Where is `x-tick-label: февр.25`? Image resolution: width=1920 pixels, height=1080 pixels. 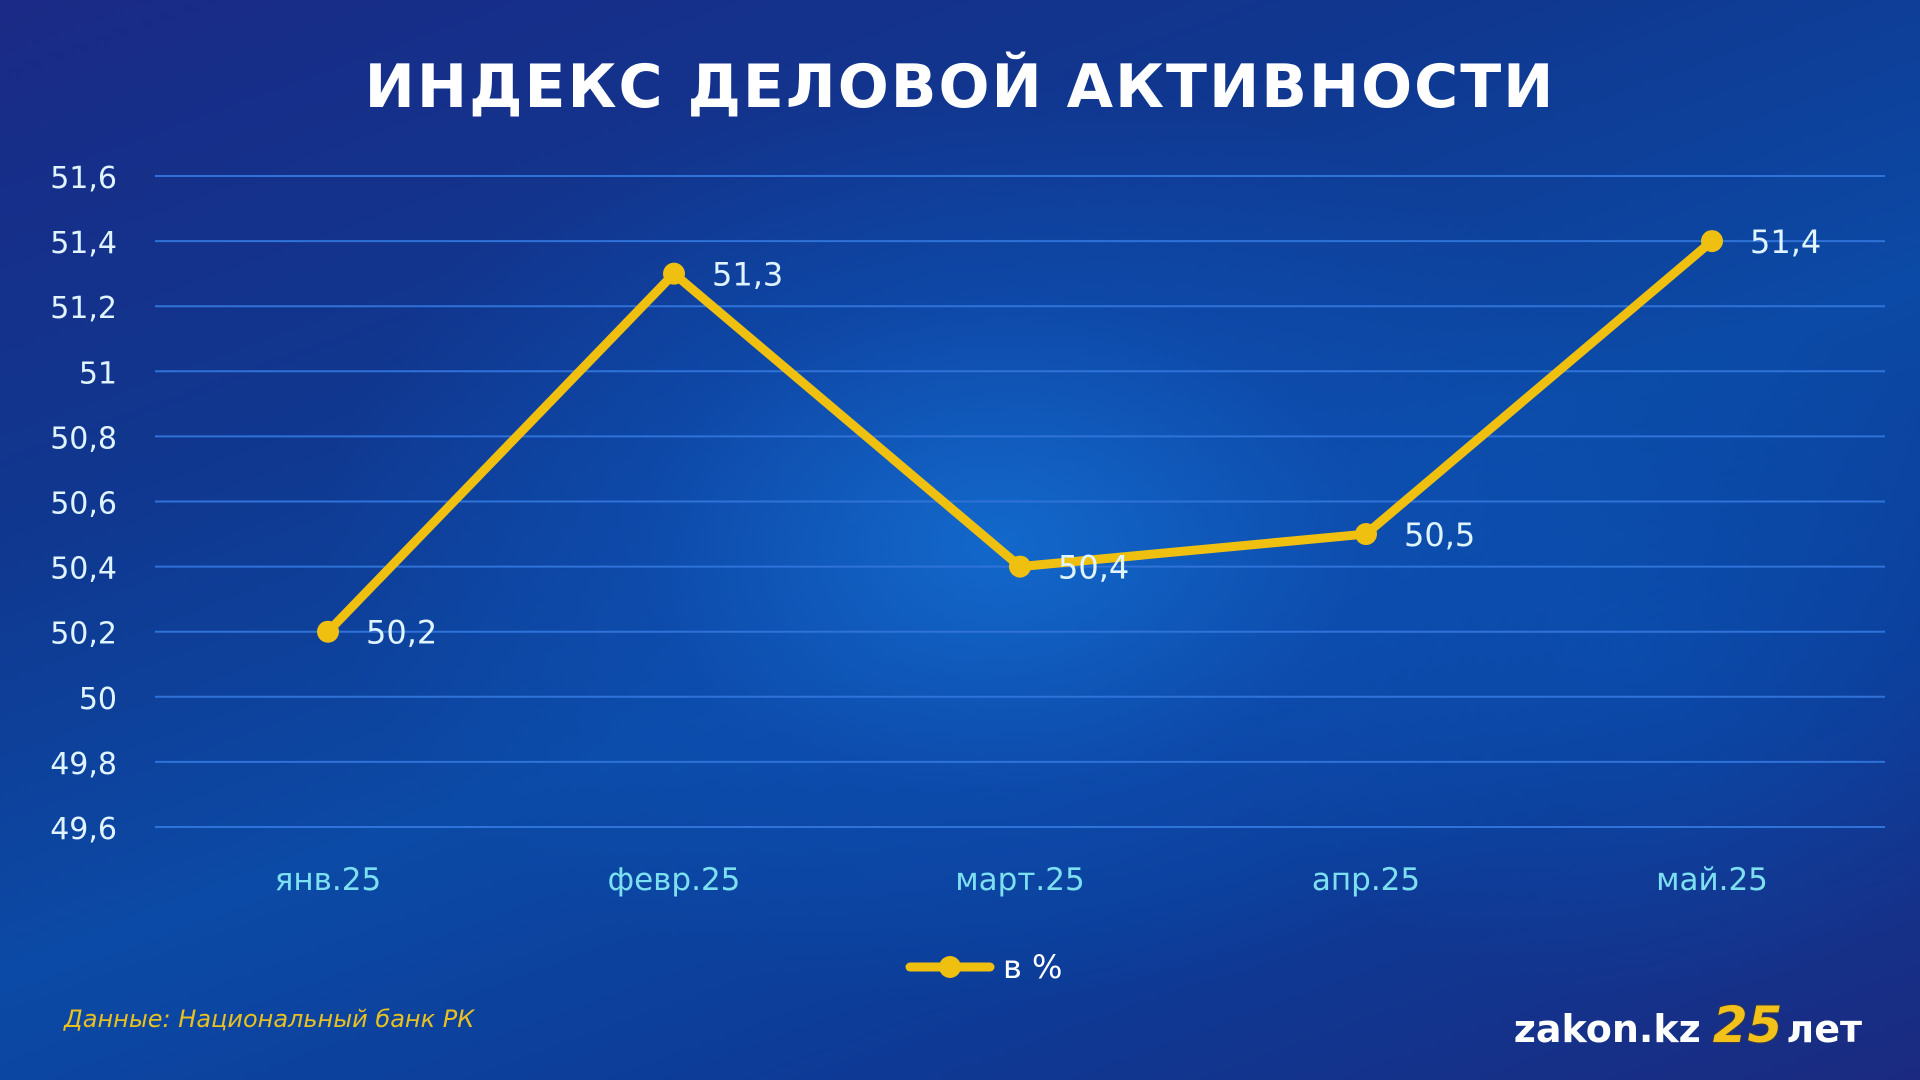
x-tick-label: февр.25 is located at coordinates (674, 880).